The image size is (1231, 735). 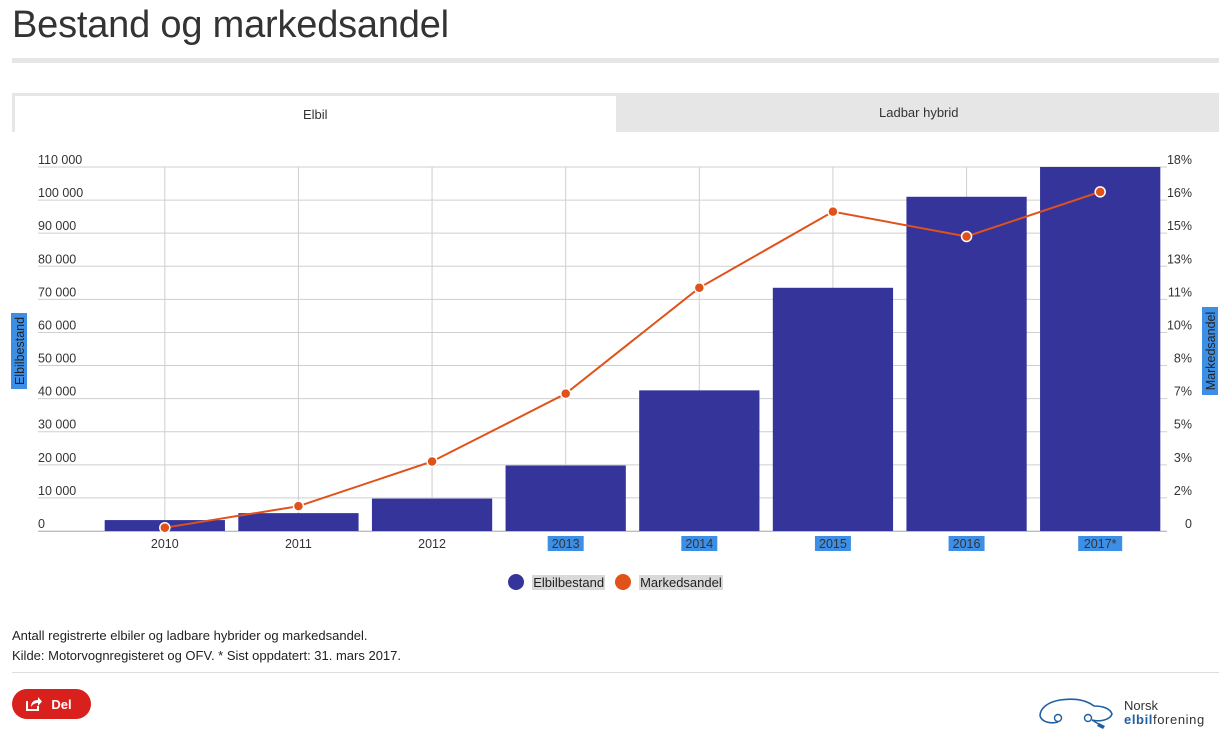 I want to click on legend-dot-elbilbestand, so click(x=516, y=582).